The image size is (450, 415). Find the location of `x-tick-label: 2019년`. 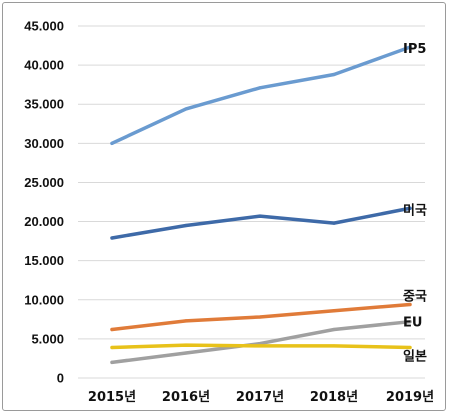

x-tick-label: 2019년 is located at coordinates (410, 397).